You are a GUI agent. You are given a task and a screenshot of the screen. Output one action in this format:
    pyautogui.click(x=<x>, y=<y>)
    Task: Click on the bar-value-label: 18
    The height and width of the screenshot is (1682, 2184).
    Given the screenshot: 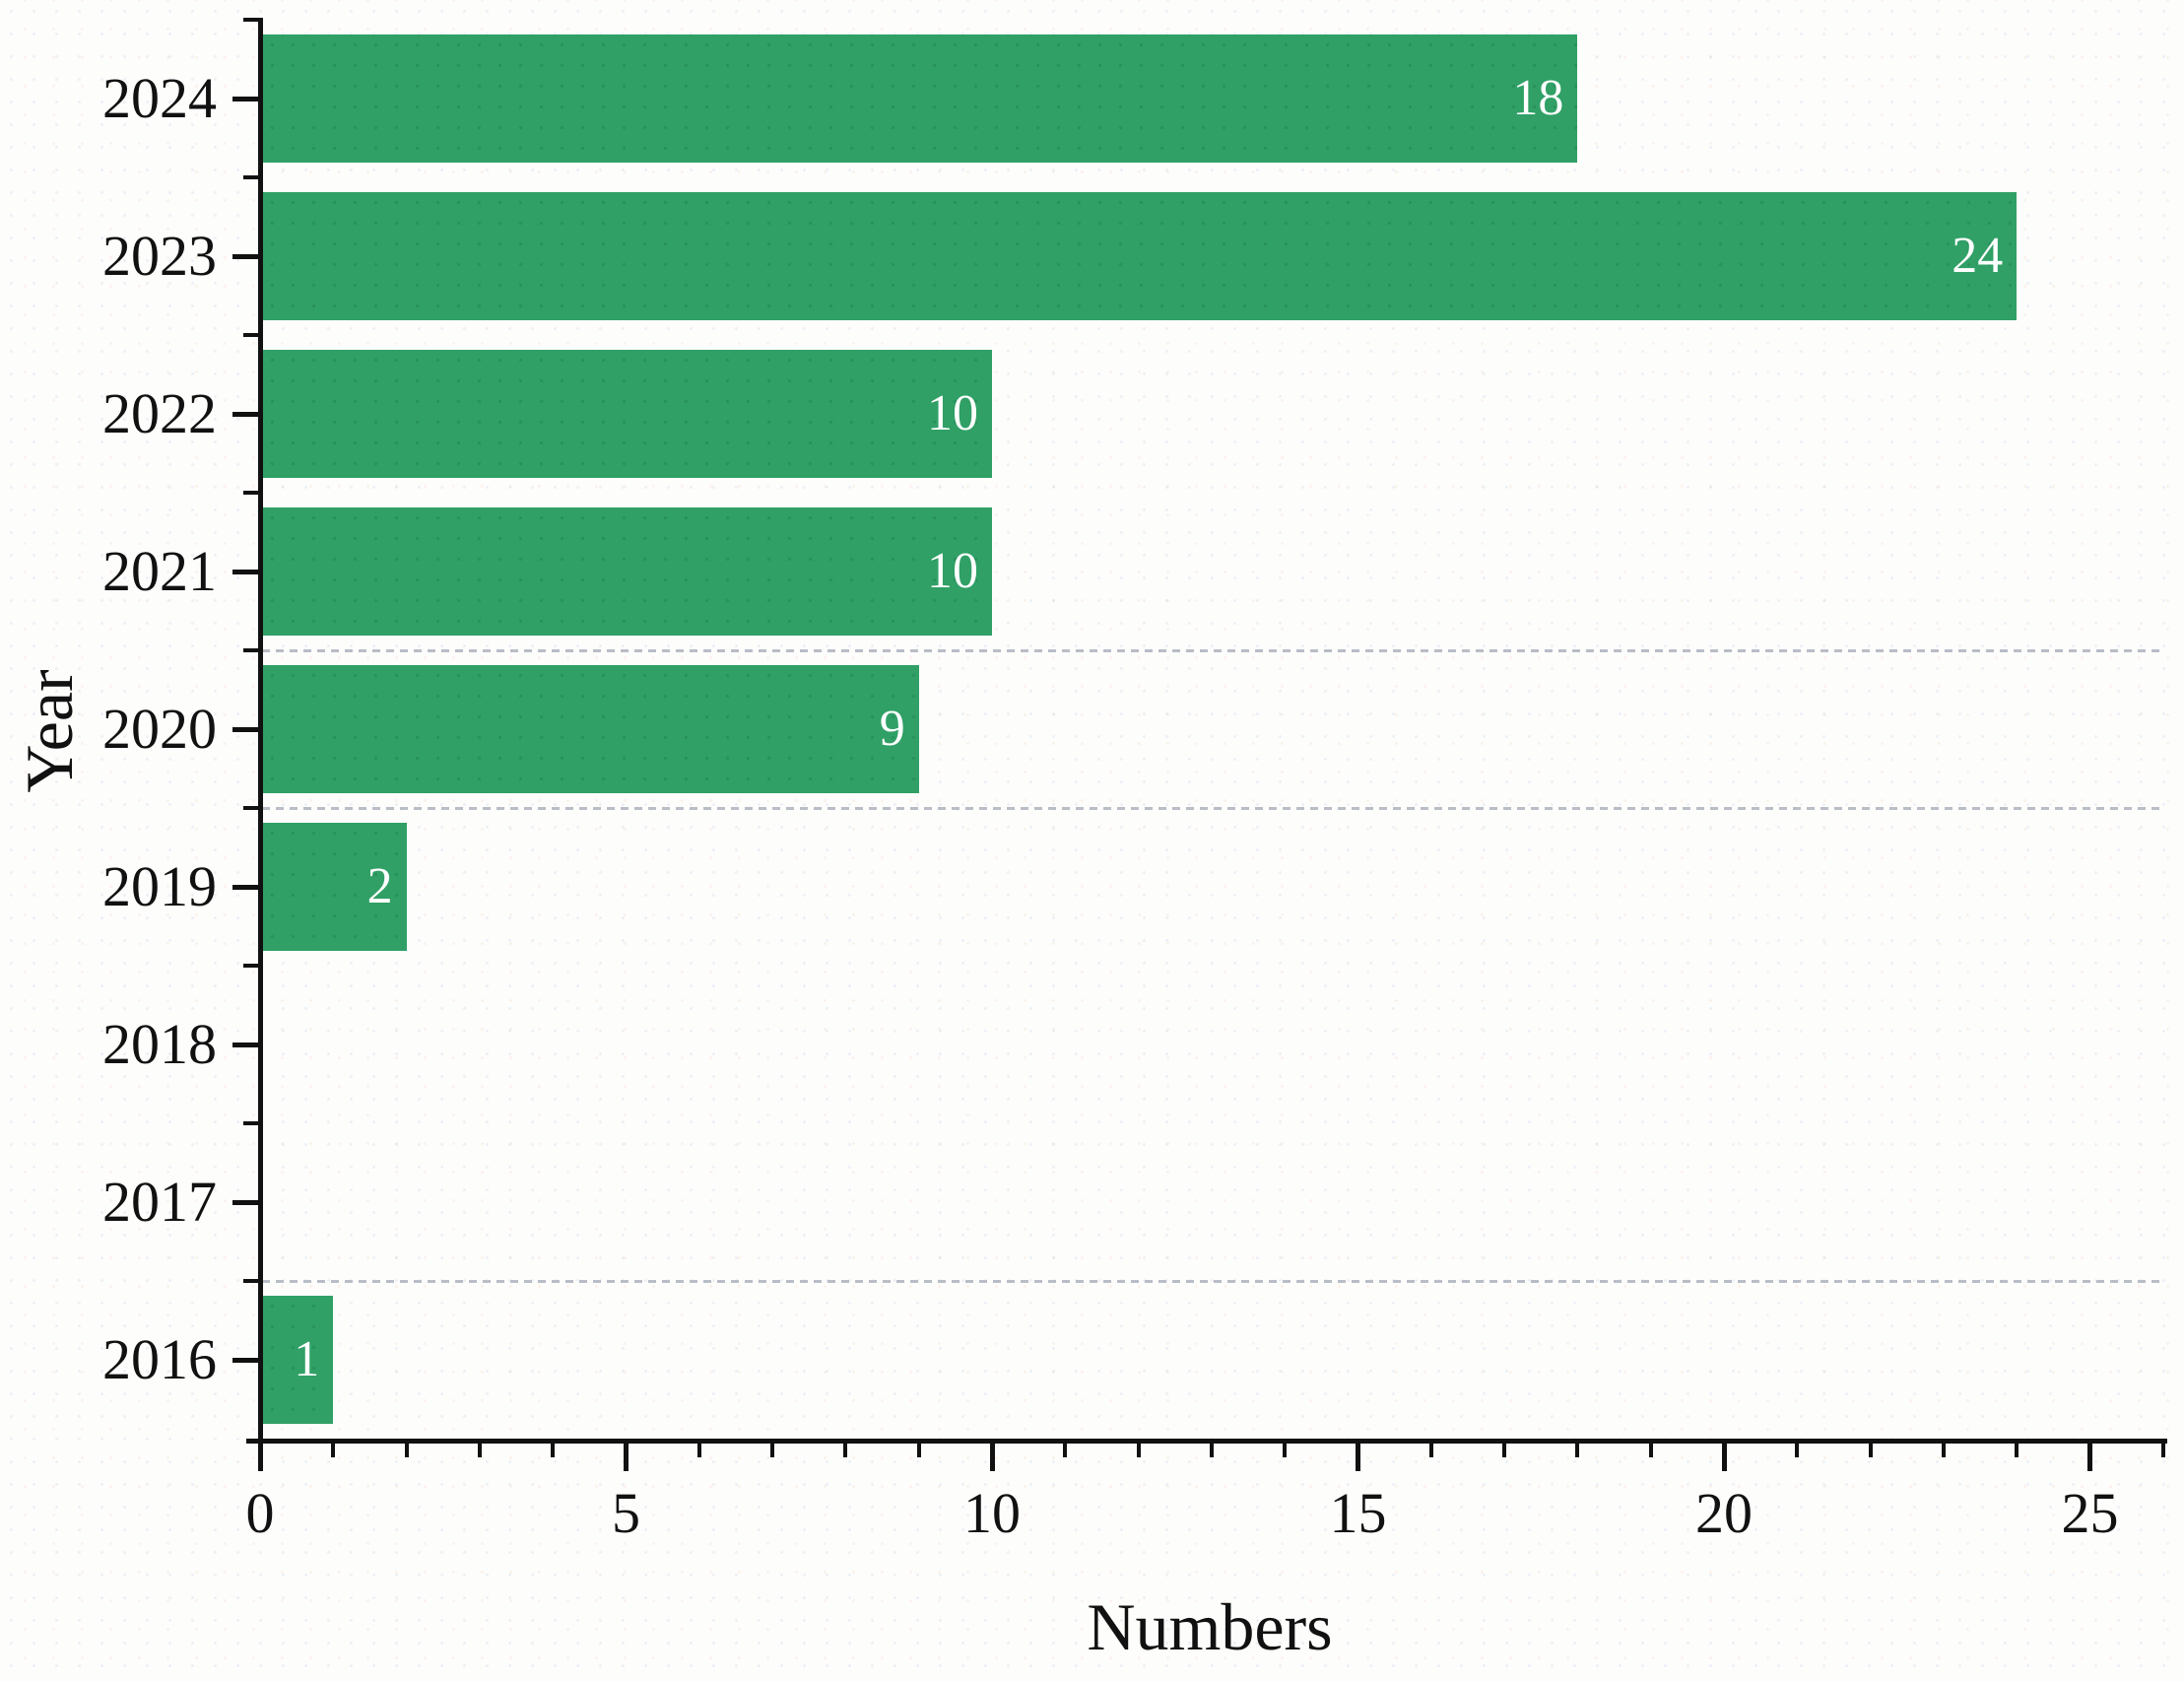 What is the action you would take?
    pyautogui.click(x=1538, y=98)
    